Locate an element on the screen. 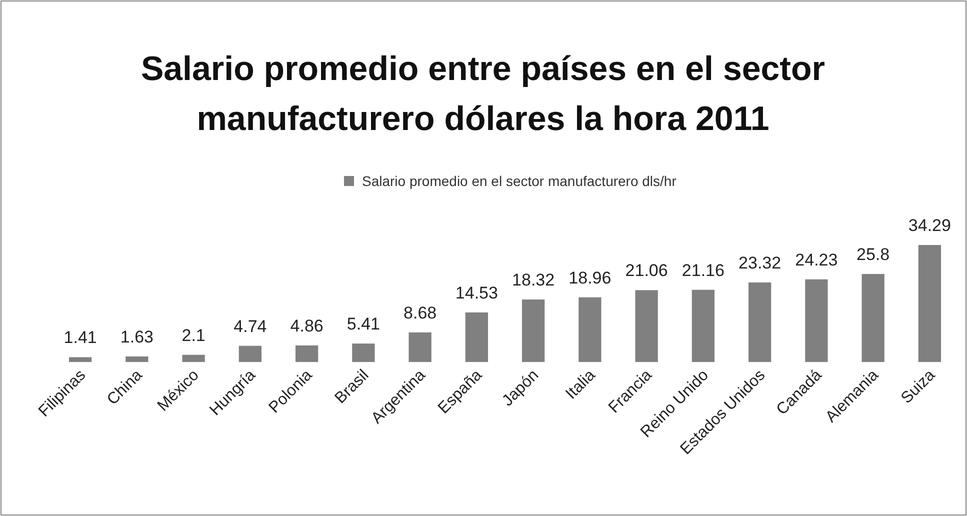 The image size is (967, 516). data-label: 18.32 is located at coordinates (533, 280).